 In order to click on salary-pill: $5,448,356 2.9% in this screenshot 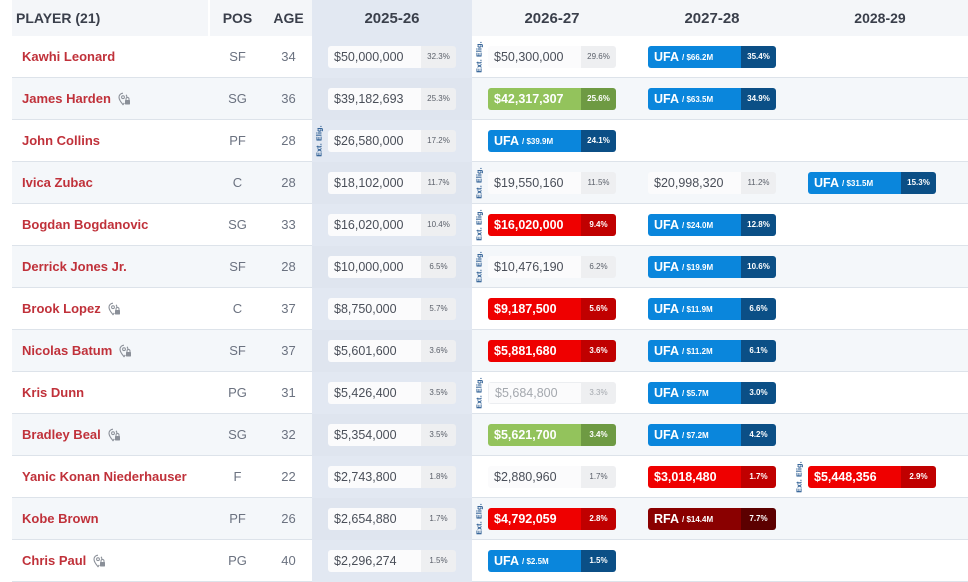, I will do `click(872, 476)`.